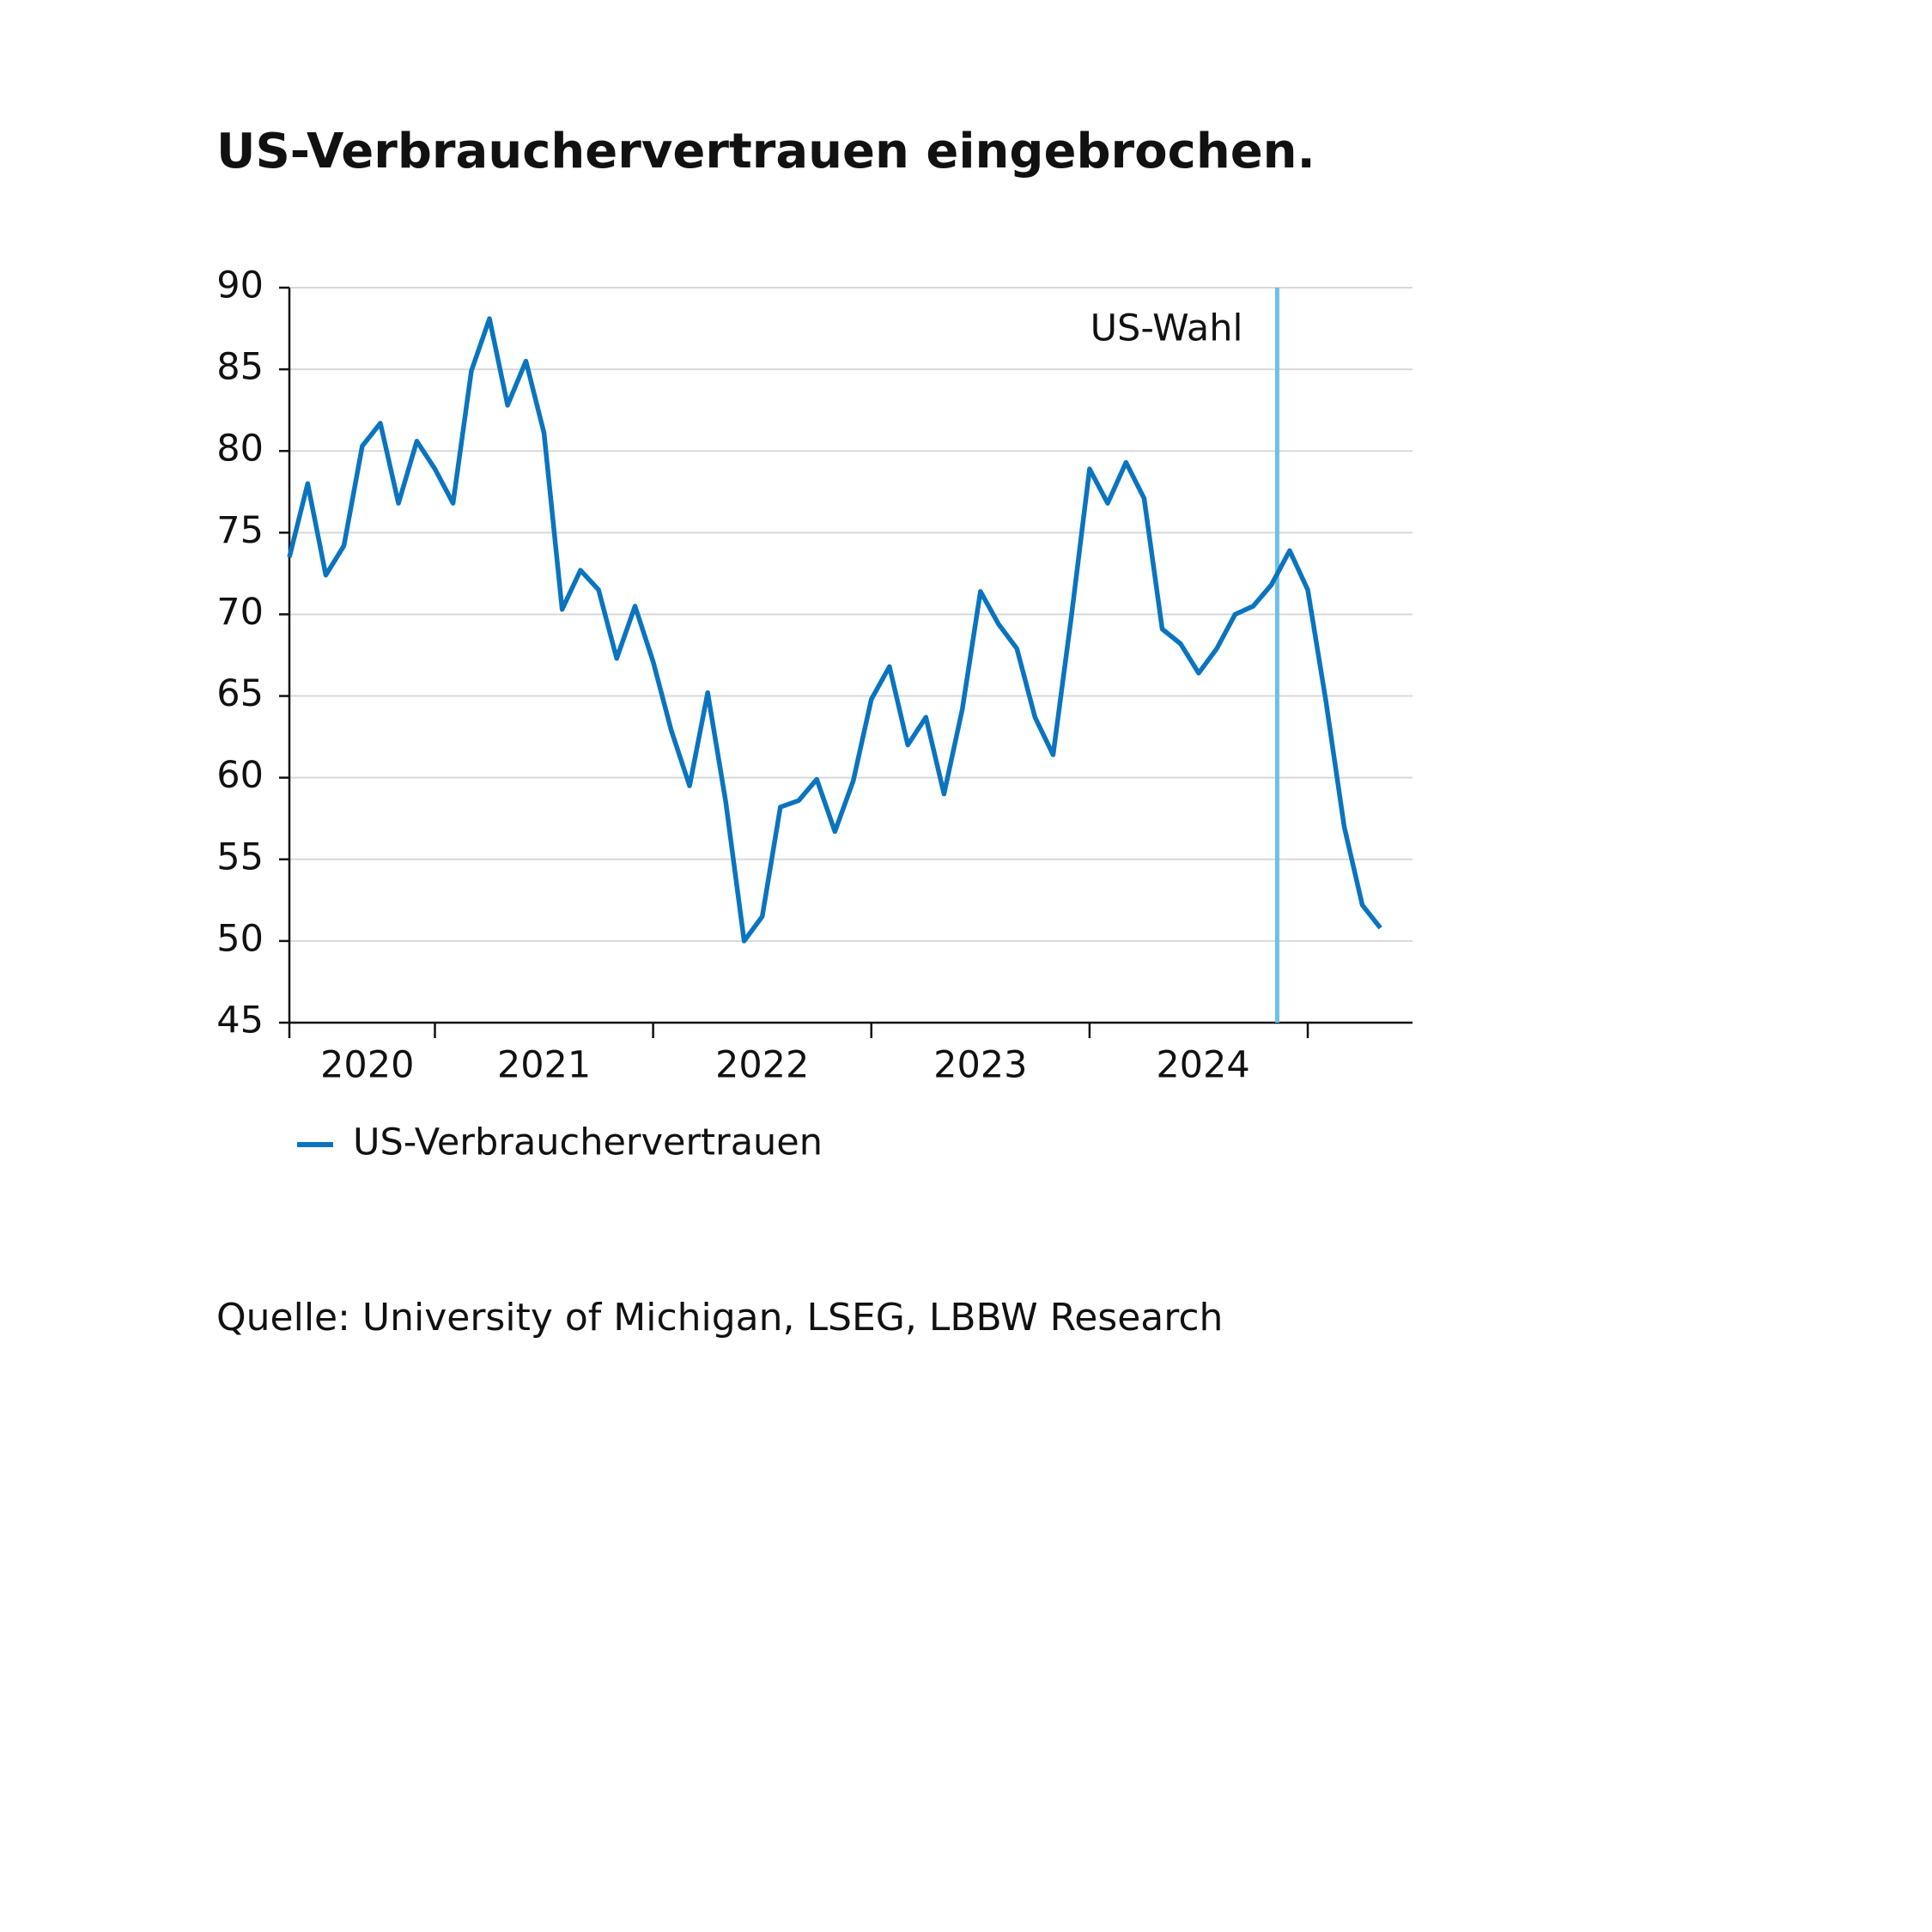 The height and width of the screenshot is (1932, 1932). What do you see at coordinates (367, 1065) in the screenshot?
I see `x-tick-label: 2020` at bounding box center [367, 1065].